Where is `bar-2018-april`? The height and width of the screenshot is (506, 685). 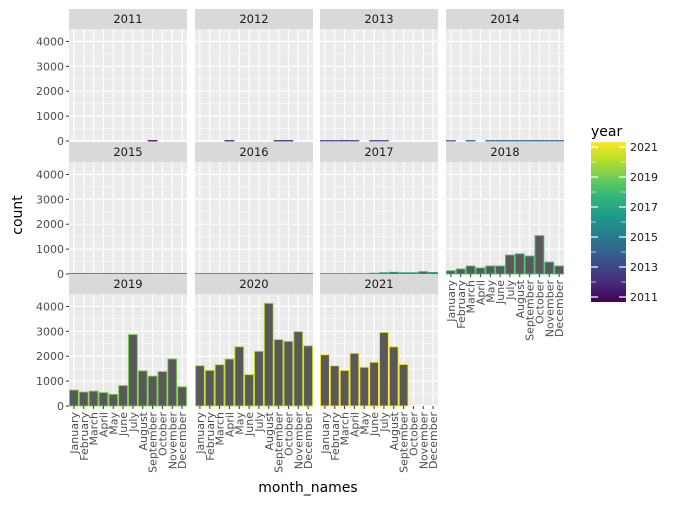 bar-2018-april is located at coordinates (480, 271).